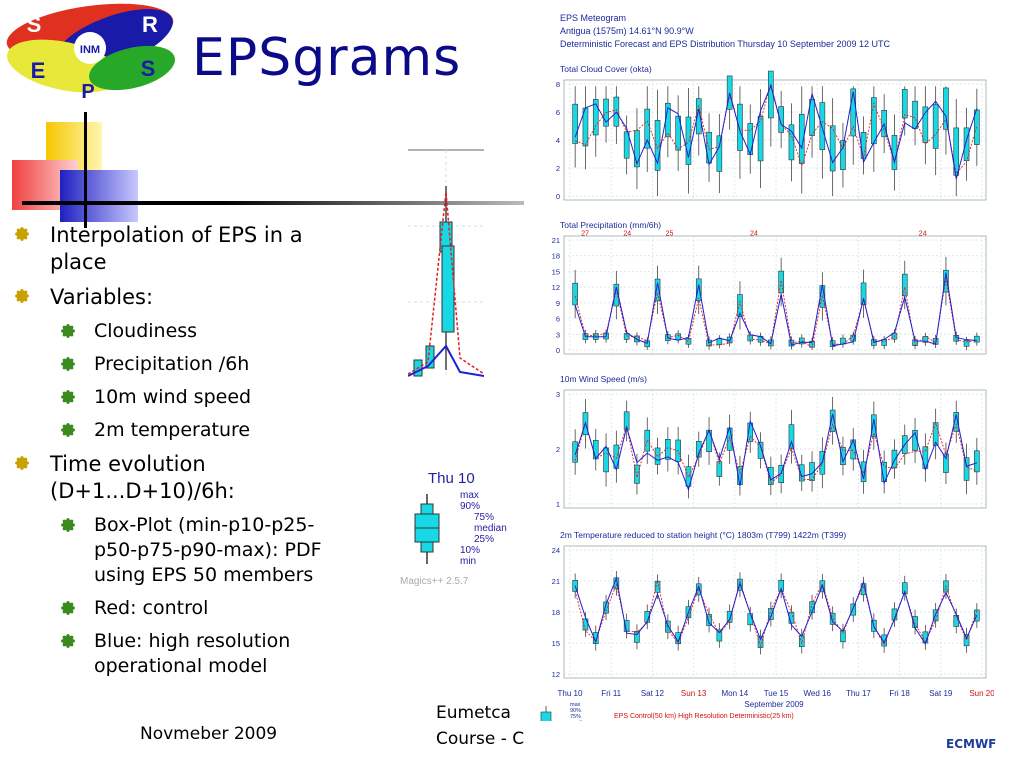 This screenshot has height=768, width=1024. I want to click on bullet-text: 2m temperature, so click(172, 430).